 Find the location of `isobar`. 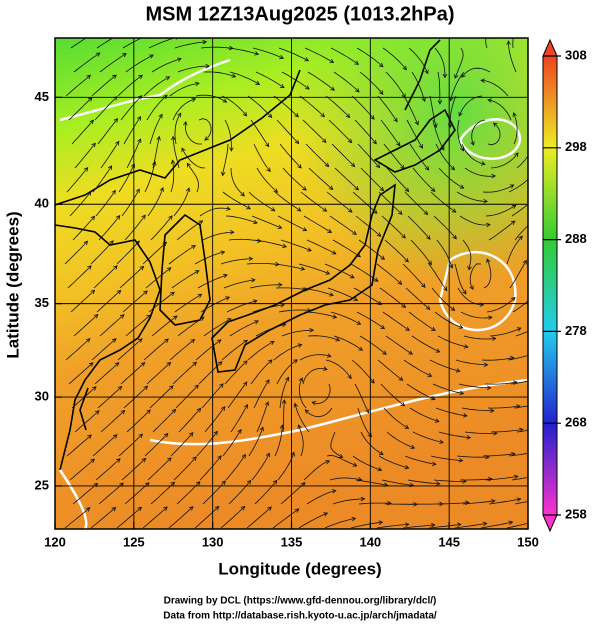

isobar is located at coordinates (338, 412).